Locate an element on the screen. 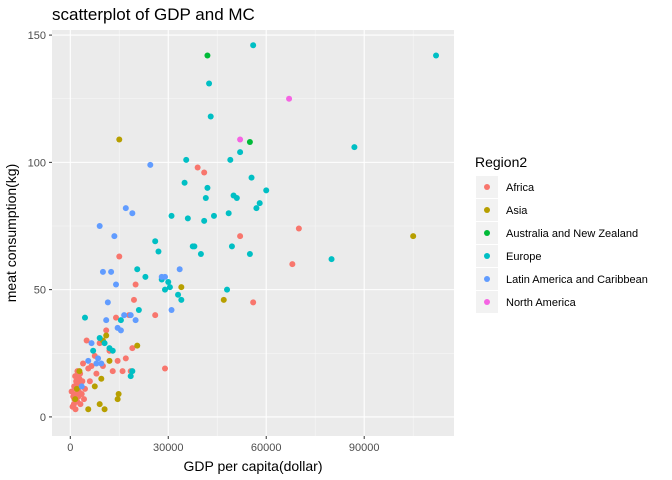 The height and width of the screenshot is (480, 672). y-tick-label: 100 is located at coordinates (37, 163).